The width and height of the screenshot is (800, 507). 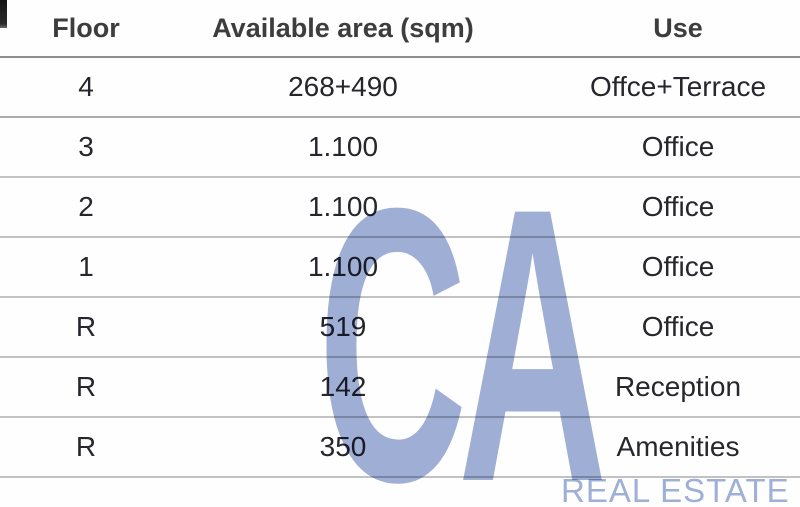 I want to click on corner-artifact-bar, so click(x=3, y=14).